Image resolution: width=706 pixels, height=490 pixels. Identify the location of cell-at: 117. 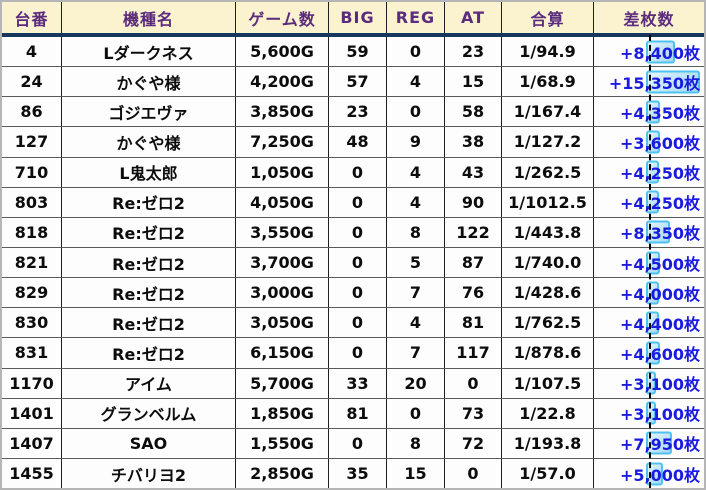
(473, 353).